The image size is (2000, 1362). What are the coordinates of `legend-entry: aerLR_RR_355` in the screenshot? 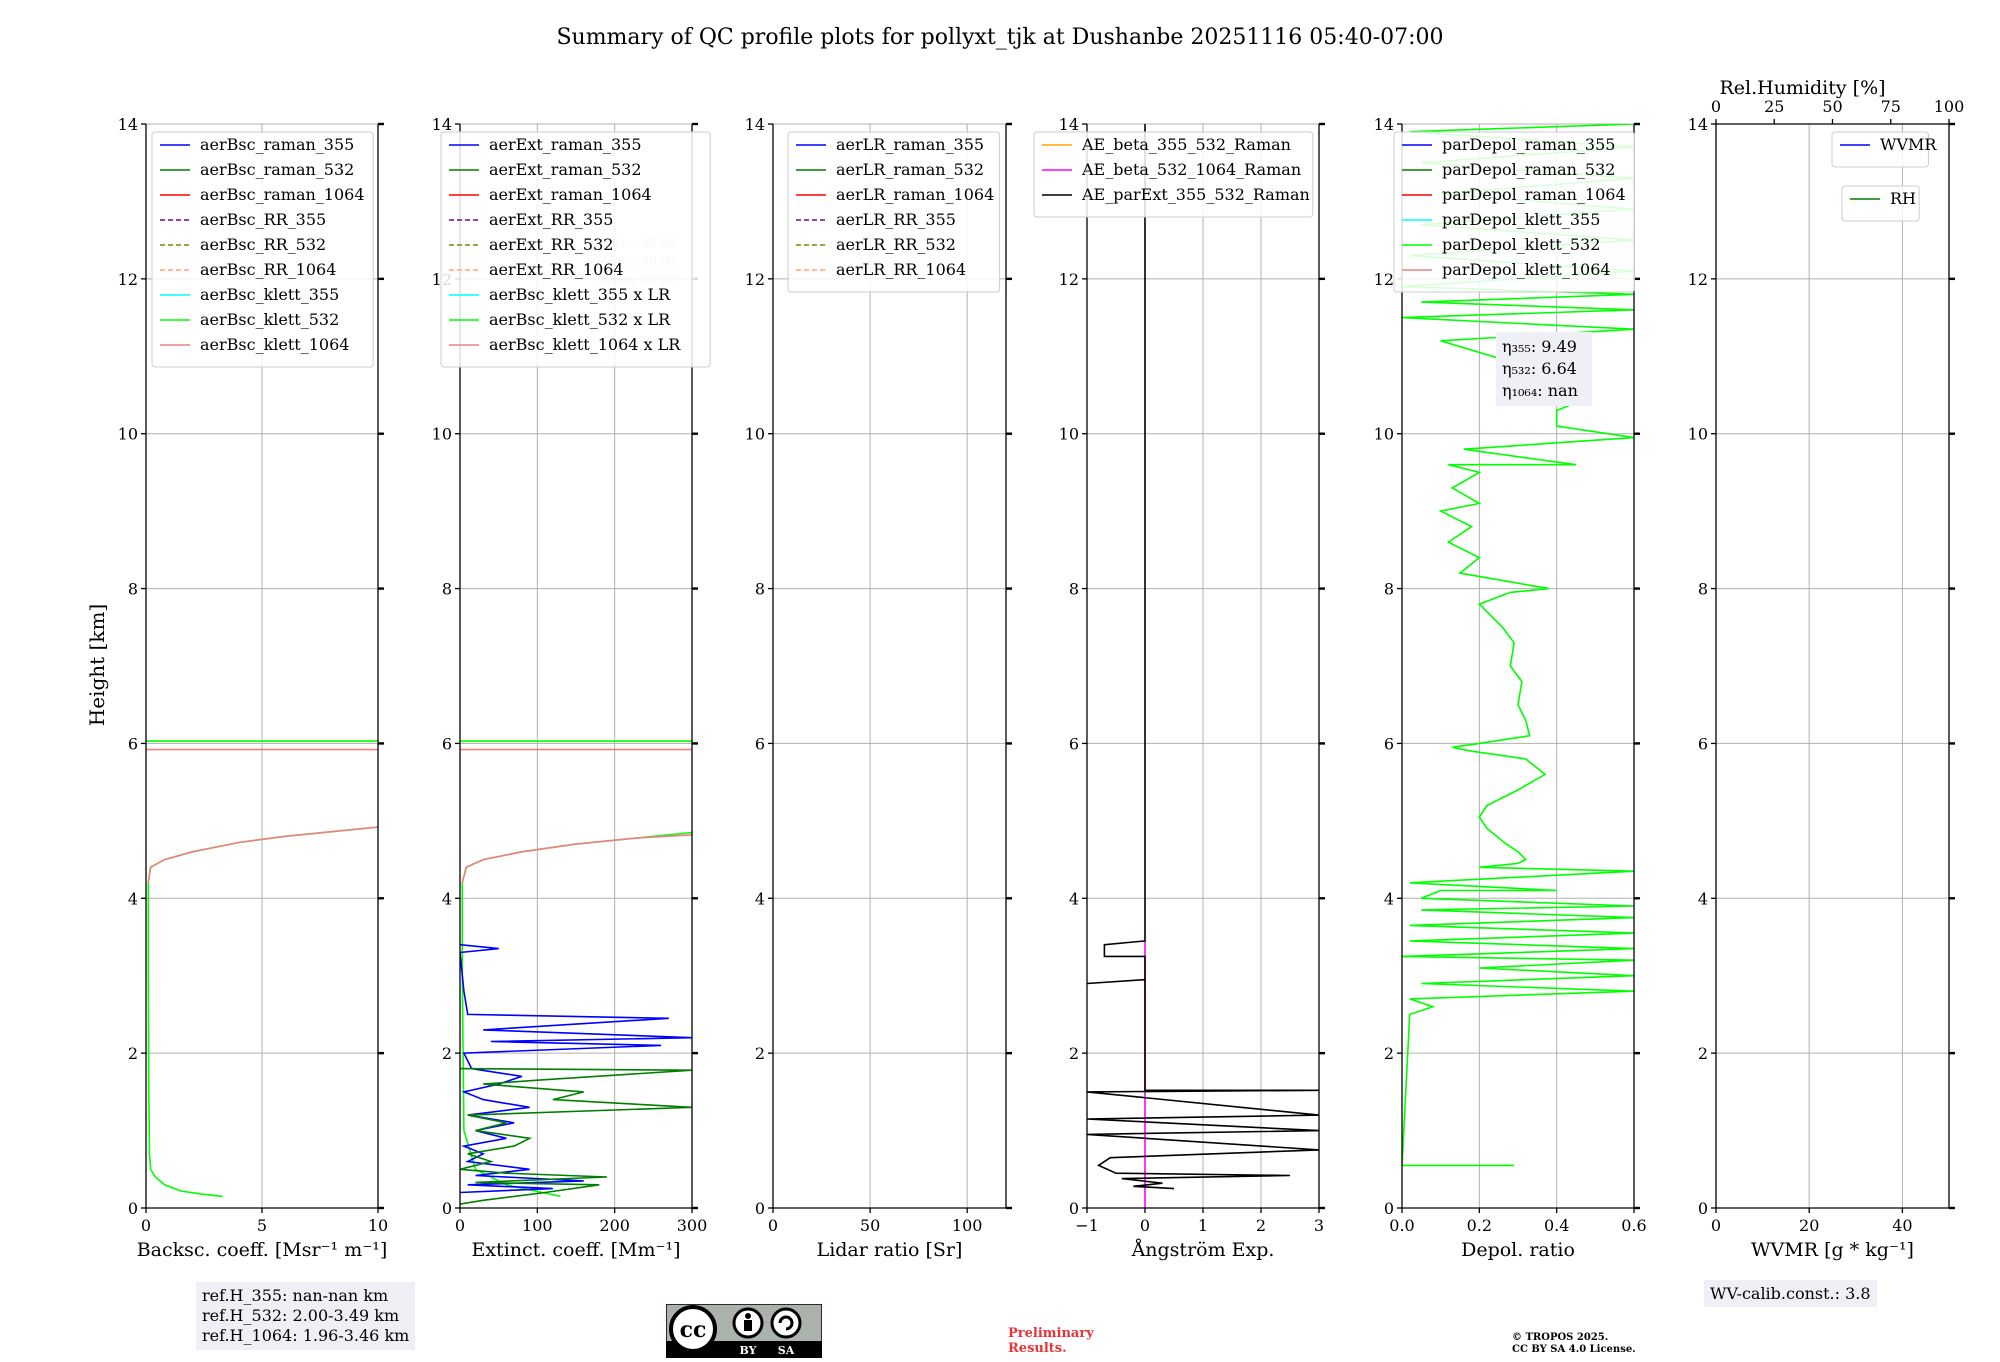 It's located at (896, 219).